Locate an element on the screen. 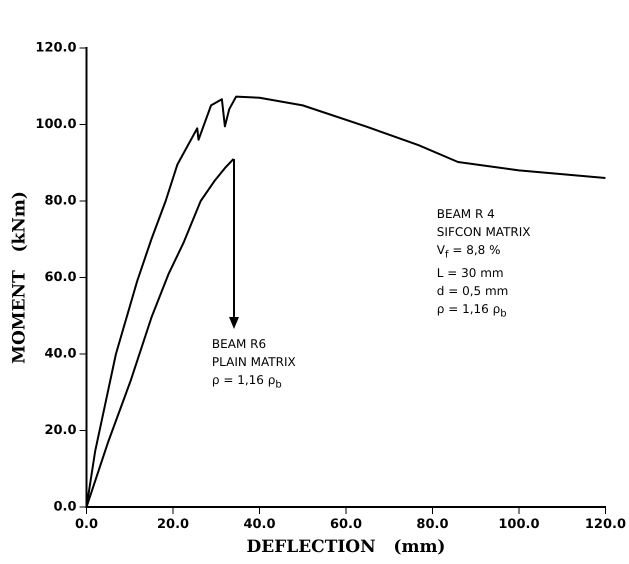  y-tick-label: 80.0 is located at coordinates (60, 200).